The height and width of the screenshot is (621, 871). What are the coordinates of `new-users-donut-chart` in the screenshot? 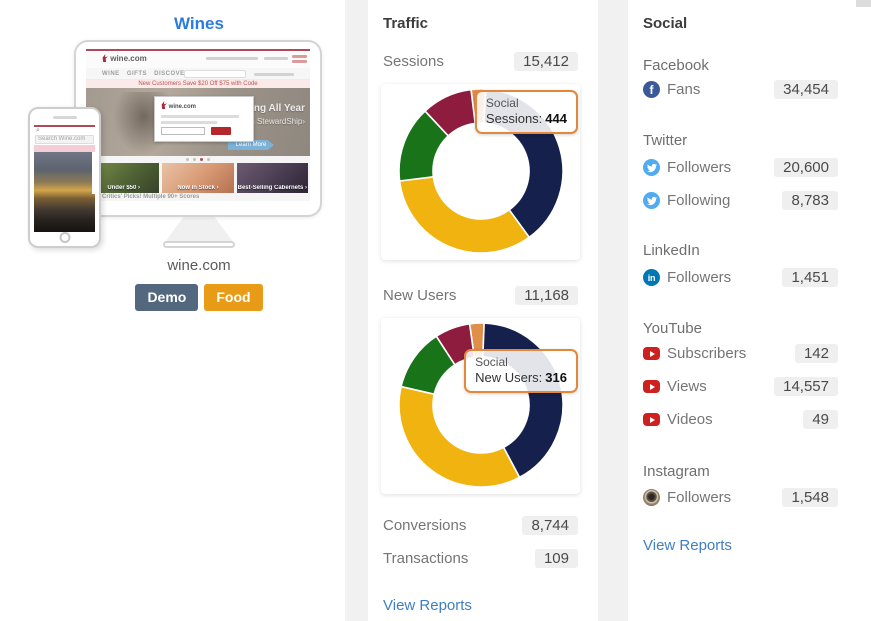 It's located at (481, 405).